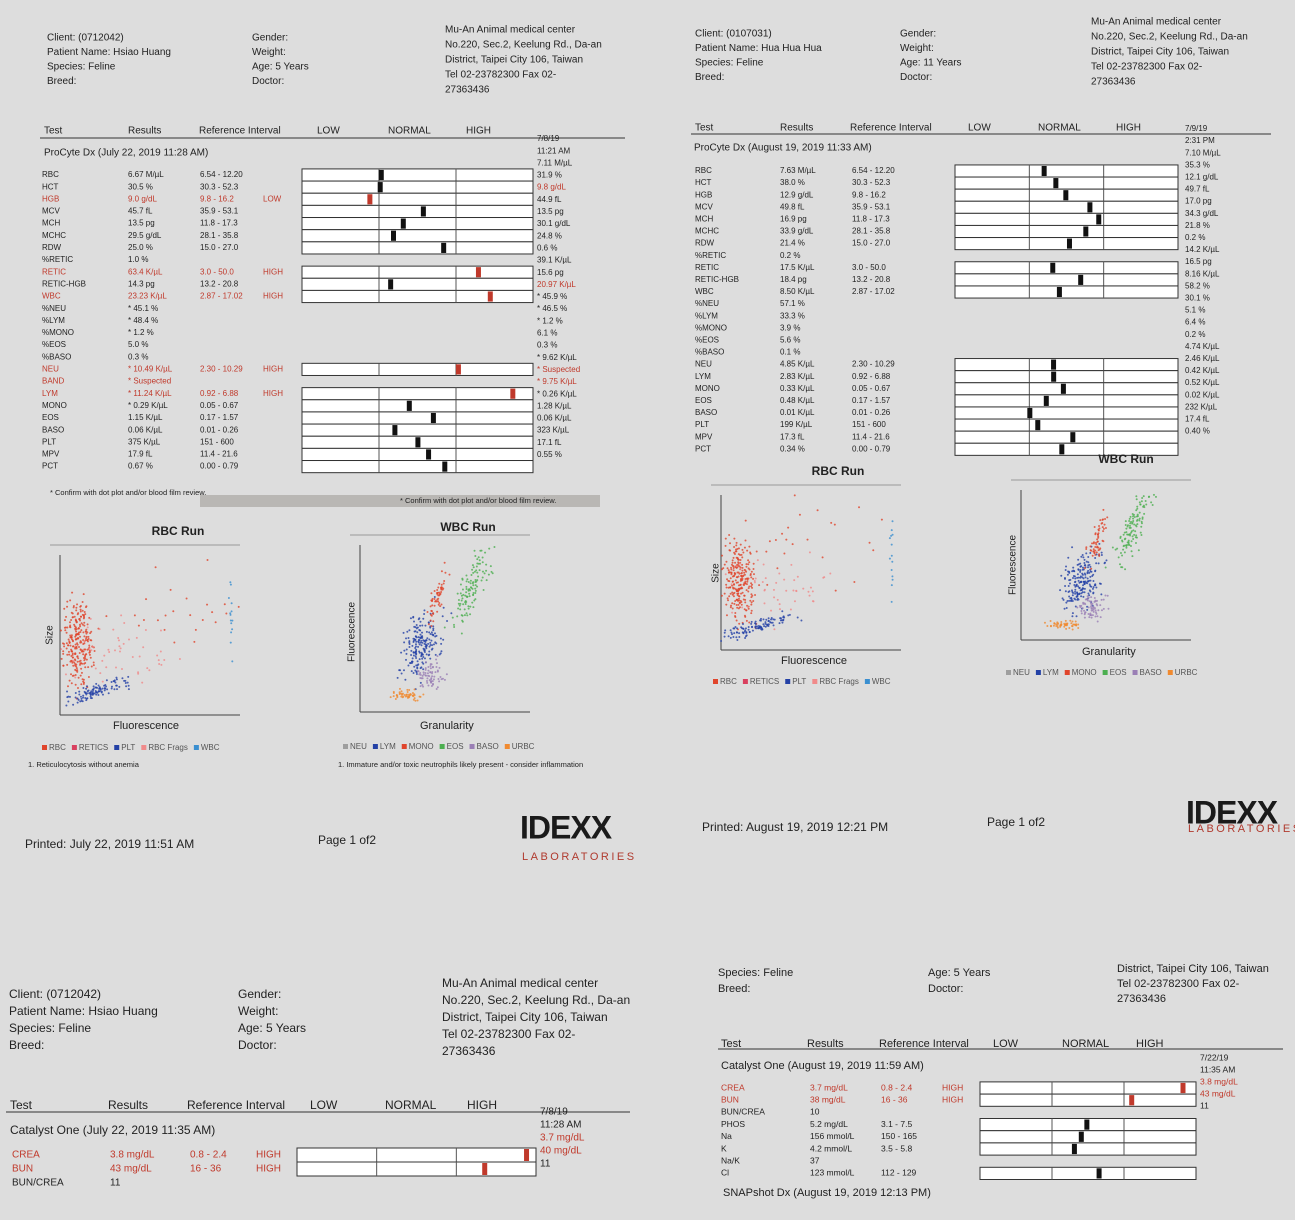 The width and height of the screenshot is (1295, 1220). Describe the element at coordinates (871, 412) in the screenshot. I see `reference-interval: 0.01 - 0.26` at that location.